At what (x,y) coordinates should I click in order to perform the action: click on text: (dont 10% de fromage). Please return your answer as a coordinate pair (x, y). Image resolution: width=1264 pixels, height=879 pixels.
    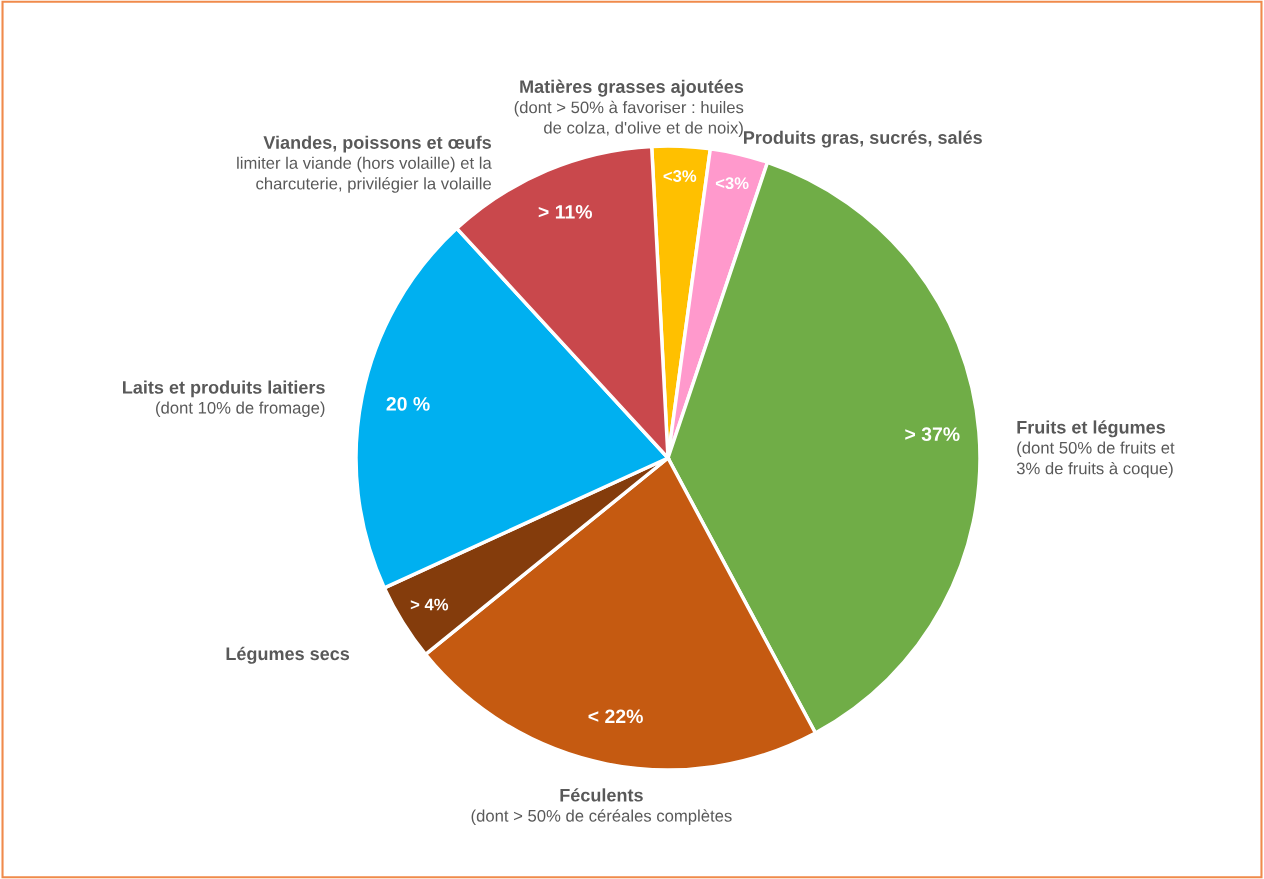
    Looking at the image, I should click on (240, 409).